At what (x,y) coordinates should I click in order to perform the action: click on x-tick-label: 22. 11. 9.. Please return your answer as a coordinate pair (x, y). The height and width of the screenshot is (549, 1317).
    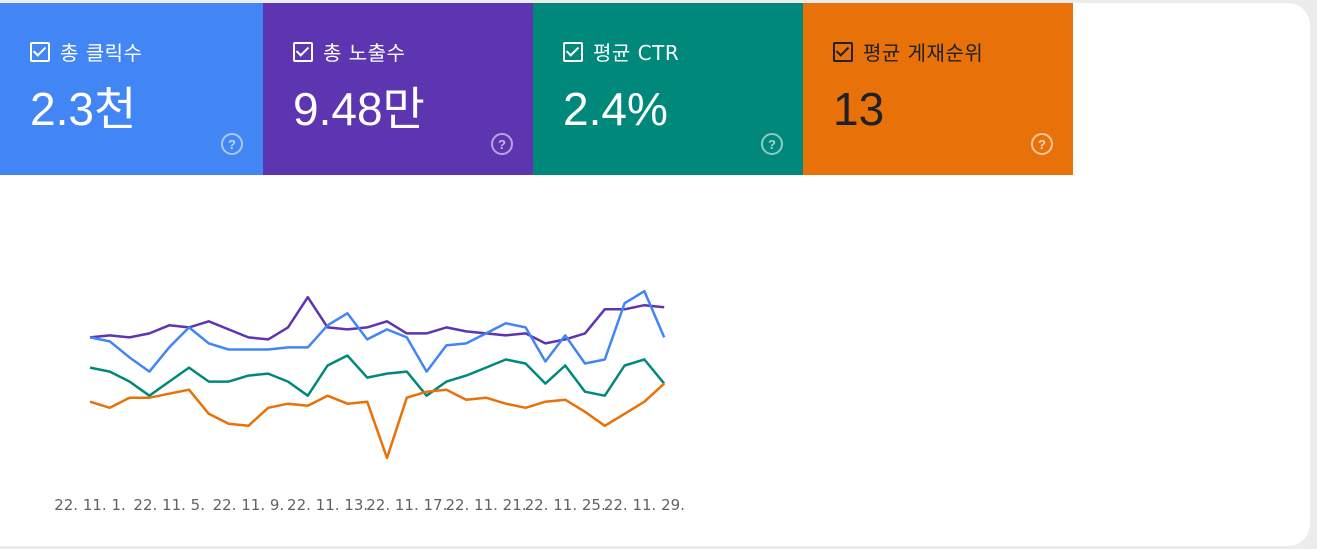
    Looking at the image, I should click on (249, 505).